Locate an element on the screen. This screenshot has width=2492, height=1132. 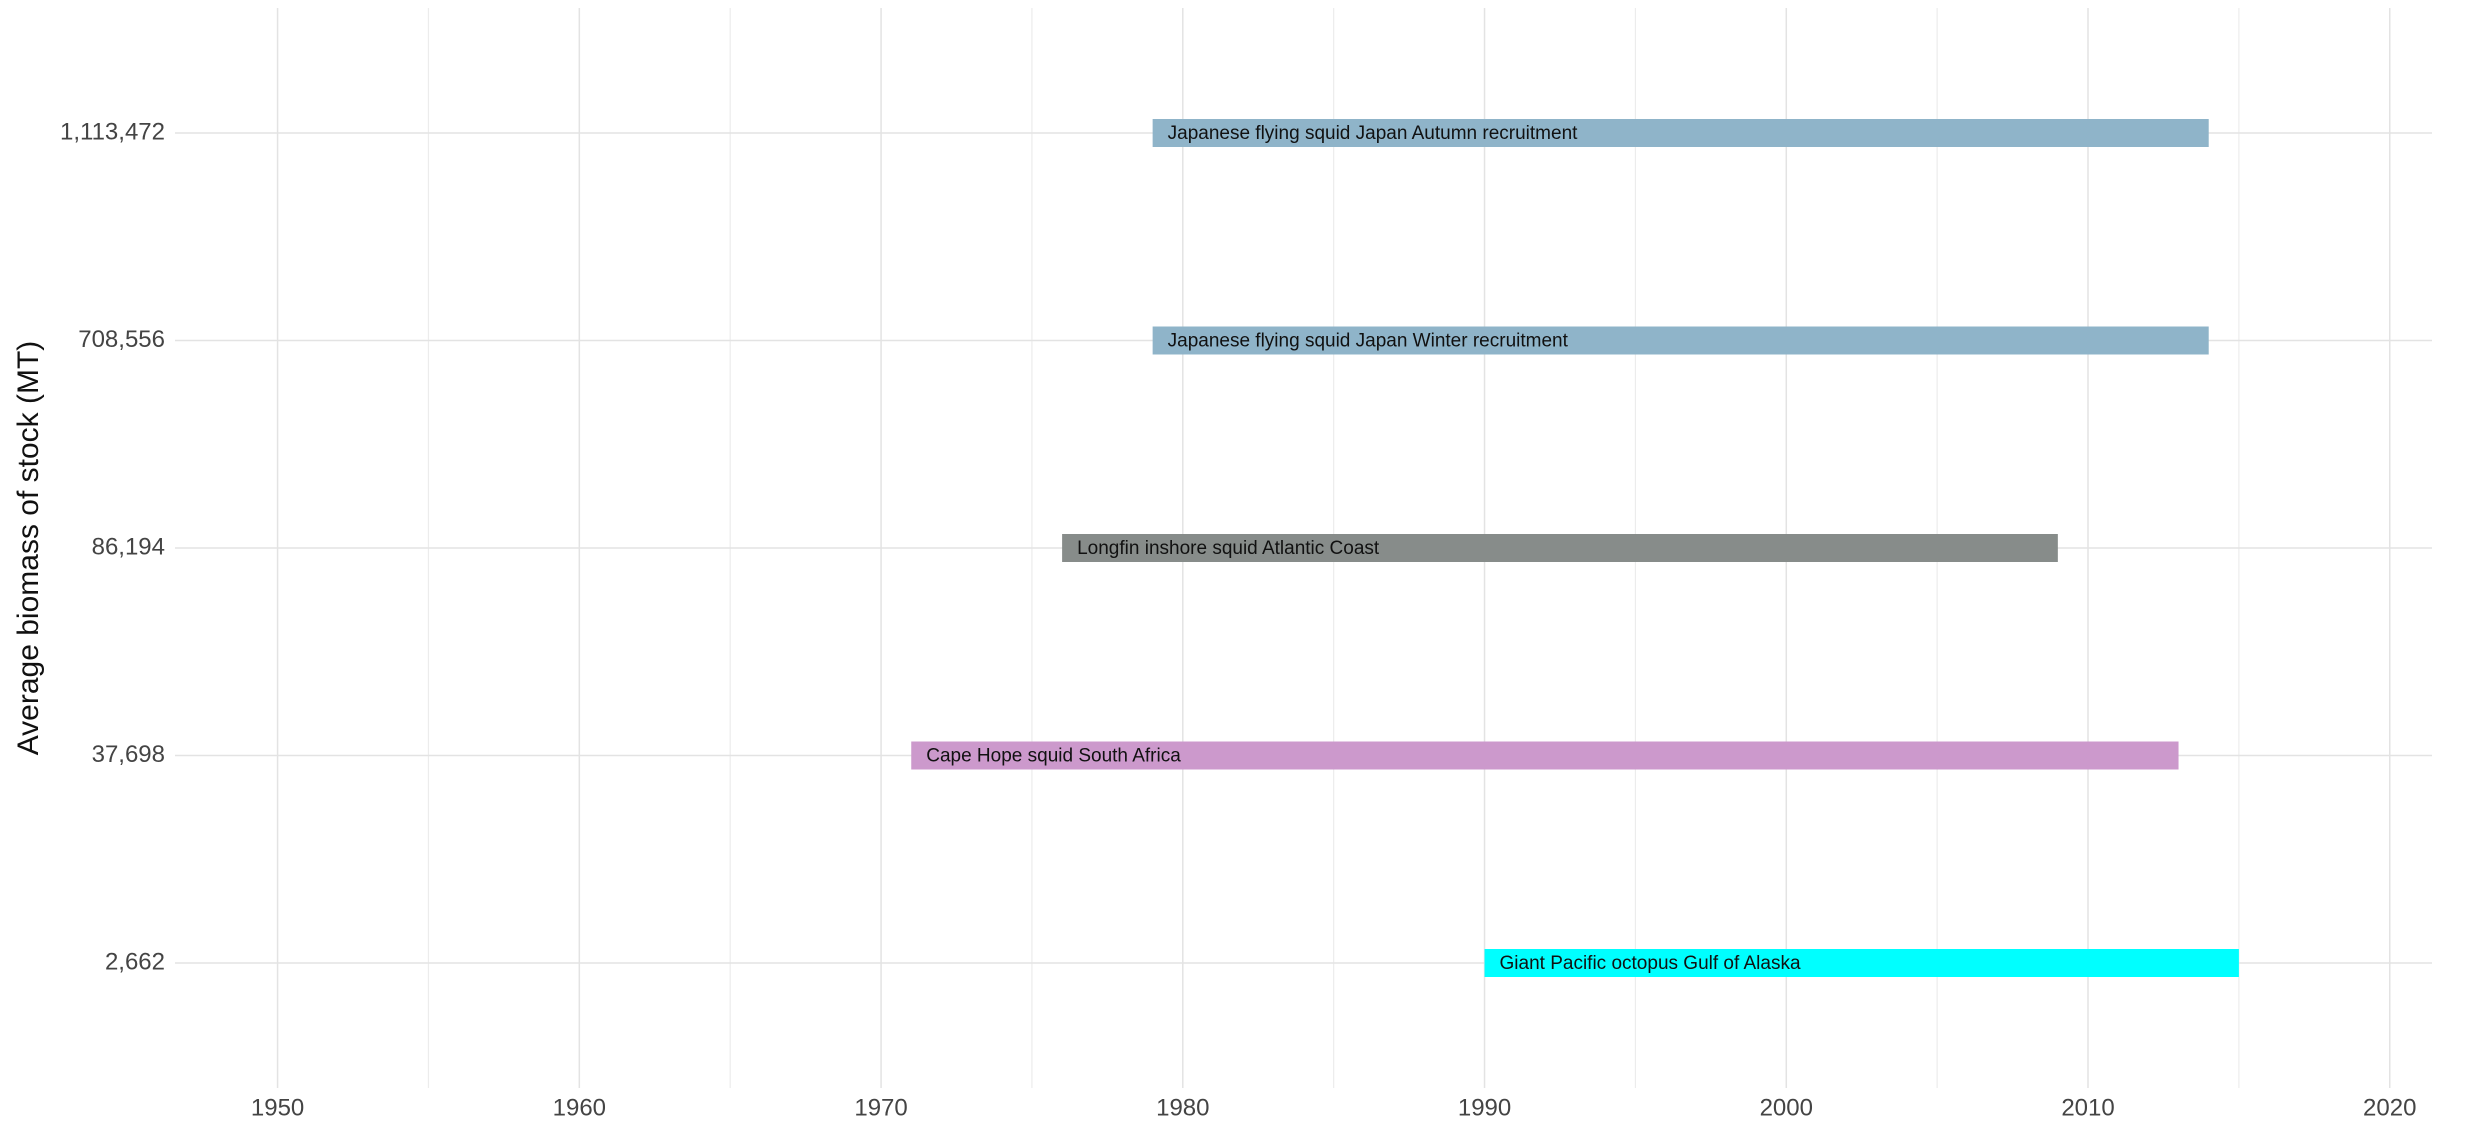
x-tick-label: 1990 is located at coordinates (1484, 1107).